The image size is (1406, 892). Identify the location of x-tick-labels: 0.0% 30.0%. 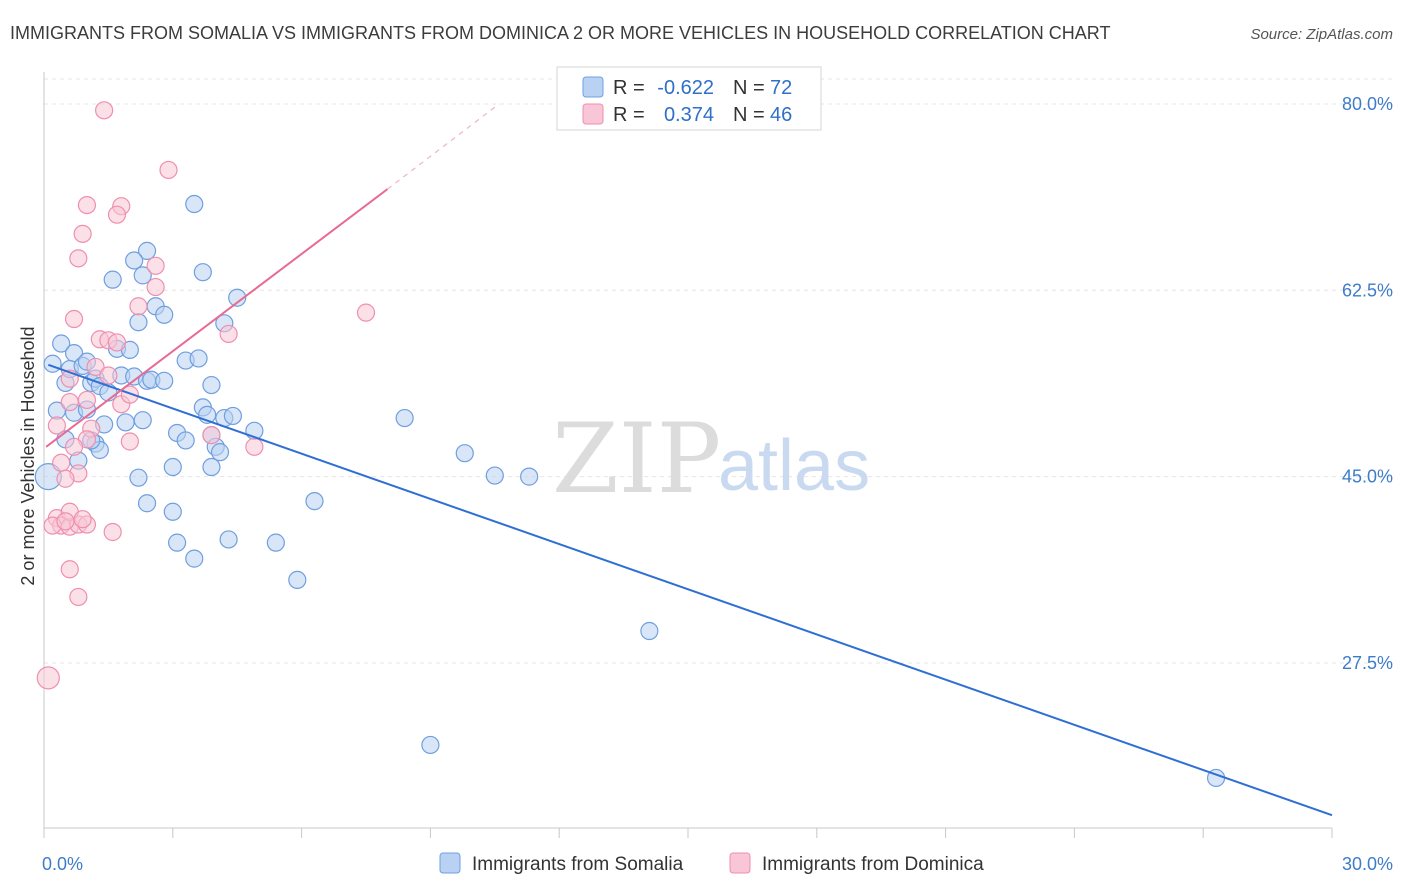
(717, 864).